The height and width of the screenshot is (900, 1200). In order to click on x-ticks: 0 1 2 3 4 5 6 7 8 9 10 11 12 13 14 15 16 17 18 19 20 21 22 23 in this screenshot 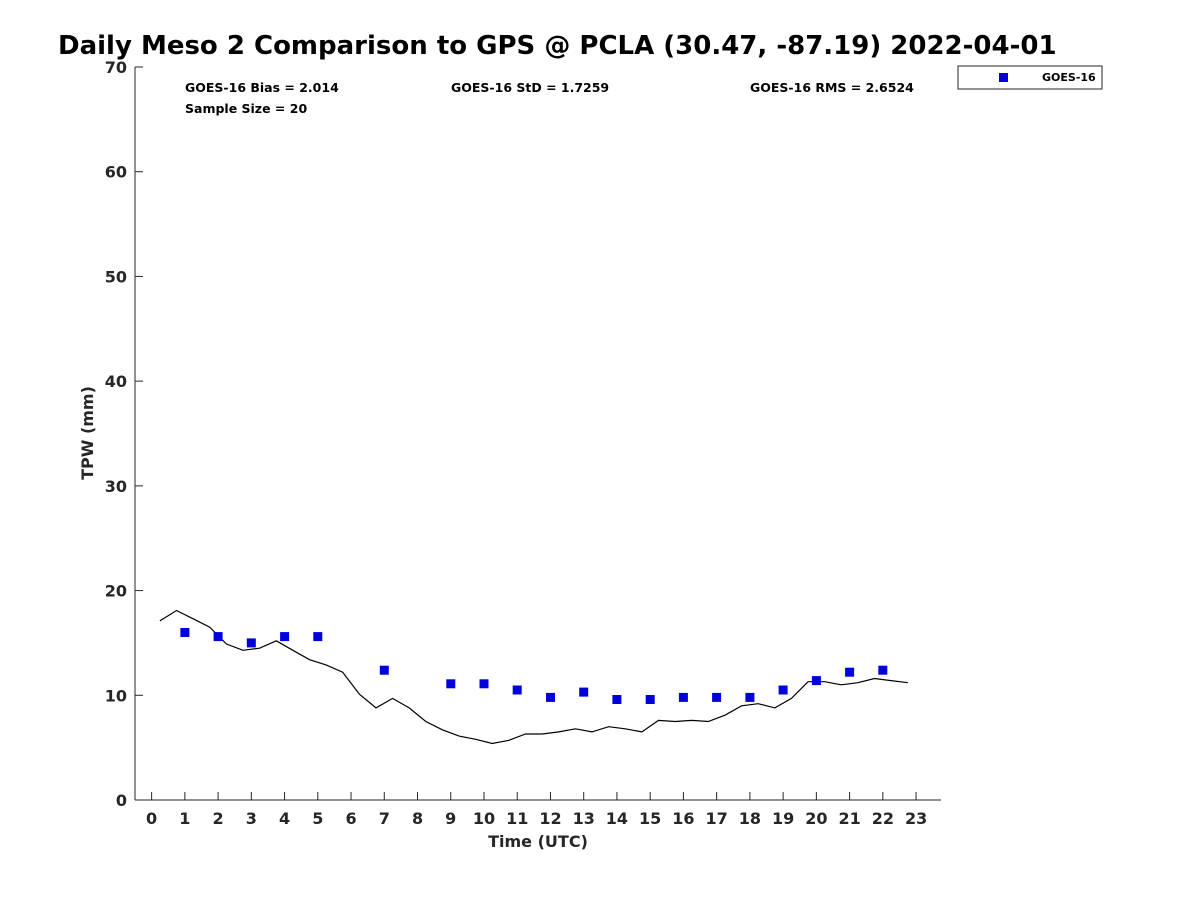, I will do `click(536, 810)`.